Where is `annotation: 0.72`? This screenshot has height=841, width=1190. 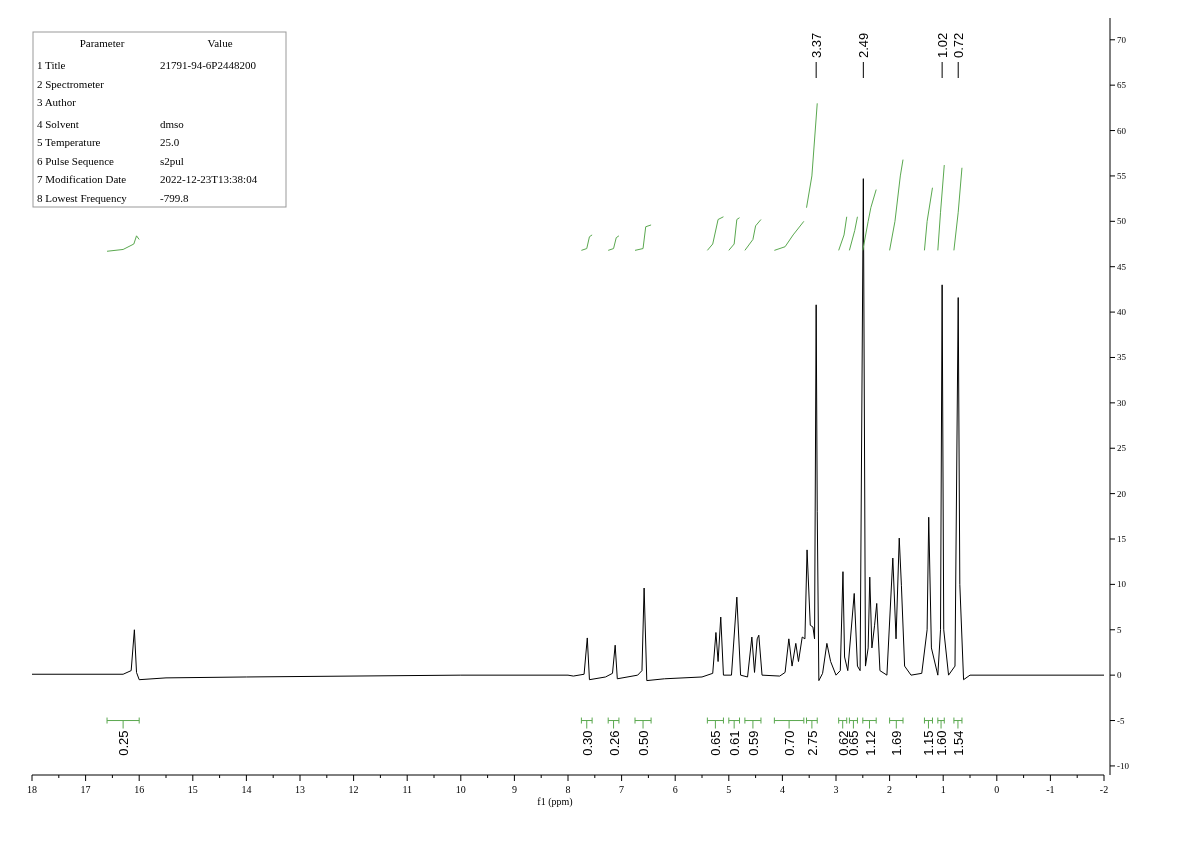 annotation: 0.72 is located at coordinates (959, 45).